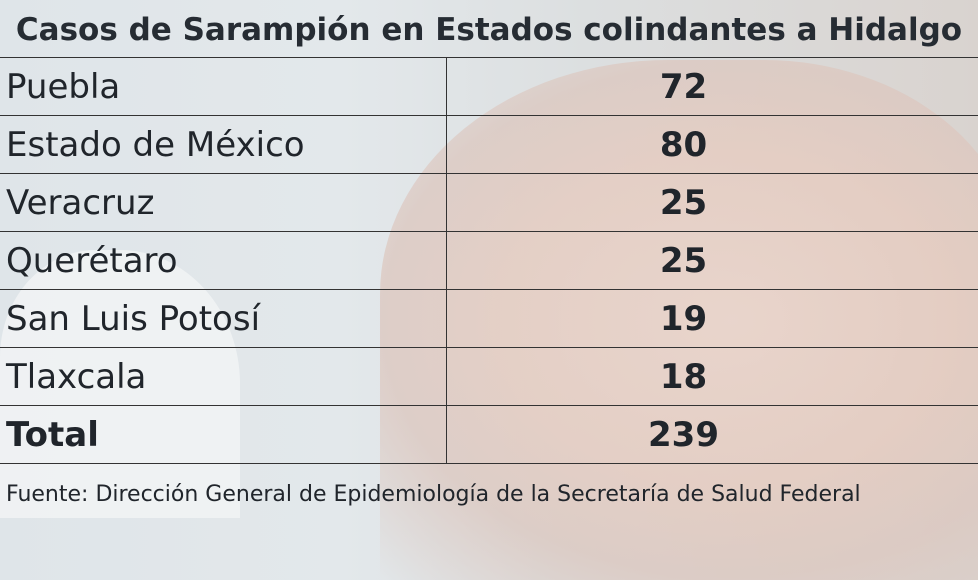 The height and width of the screenshot is (580, 978). What do you see at coordinates (223, 145) in the screenshot?
I see `state-name: Estado de México` at bounding box center [223, 145].